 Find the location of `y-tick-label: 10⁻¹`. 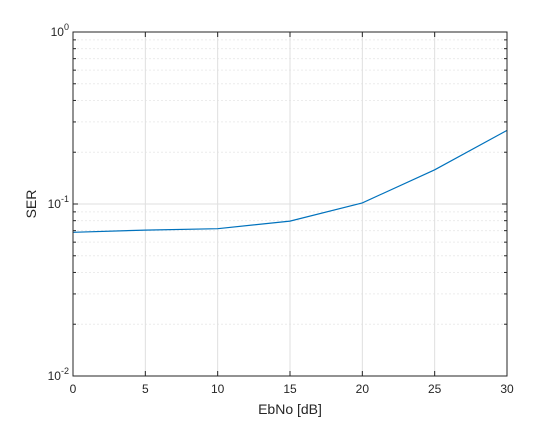

y-tick-label: 10⁻¹ is located at coordinates (58, 202).